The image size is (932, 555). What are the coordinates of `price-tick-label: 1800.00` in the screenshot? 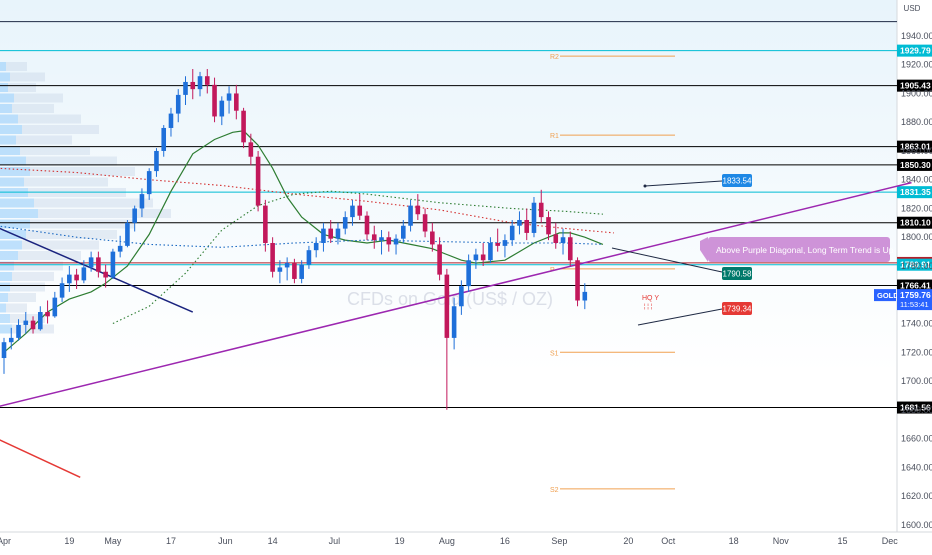 It's located at (916, 237).